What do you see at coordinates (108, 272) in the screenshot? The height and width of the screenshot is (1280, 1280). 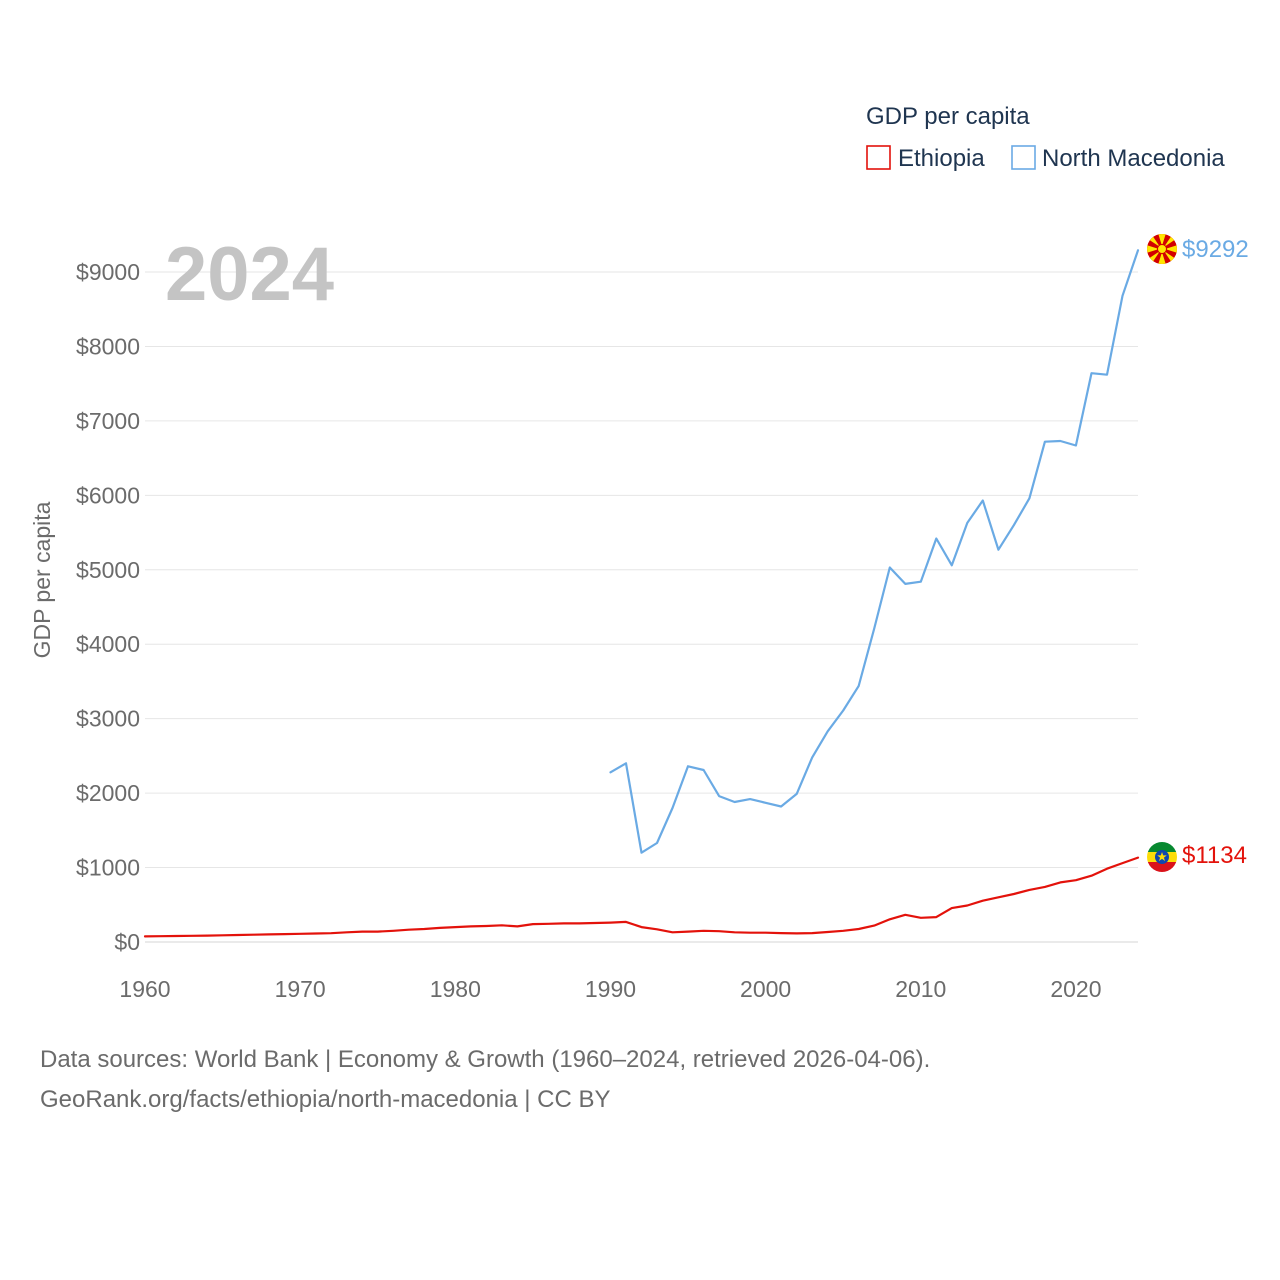 I see `y-tick-label: $9000` at bounding box center [108, 272].